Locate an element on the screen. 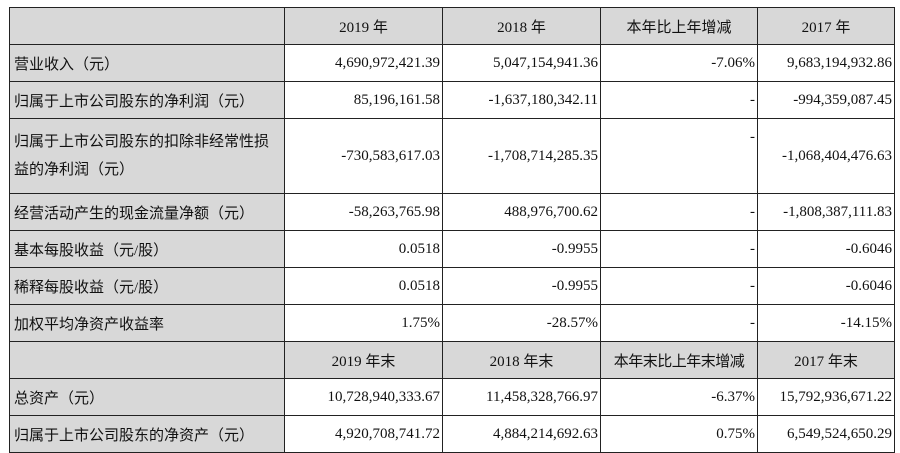 The height and width of the screenshot is (453, 900). cell: -1,808,387,111.83 is located at coordinates (826, 212).